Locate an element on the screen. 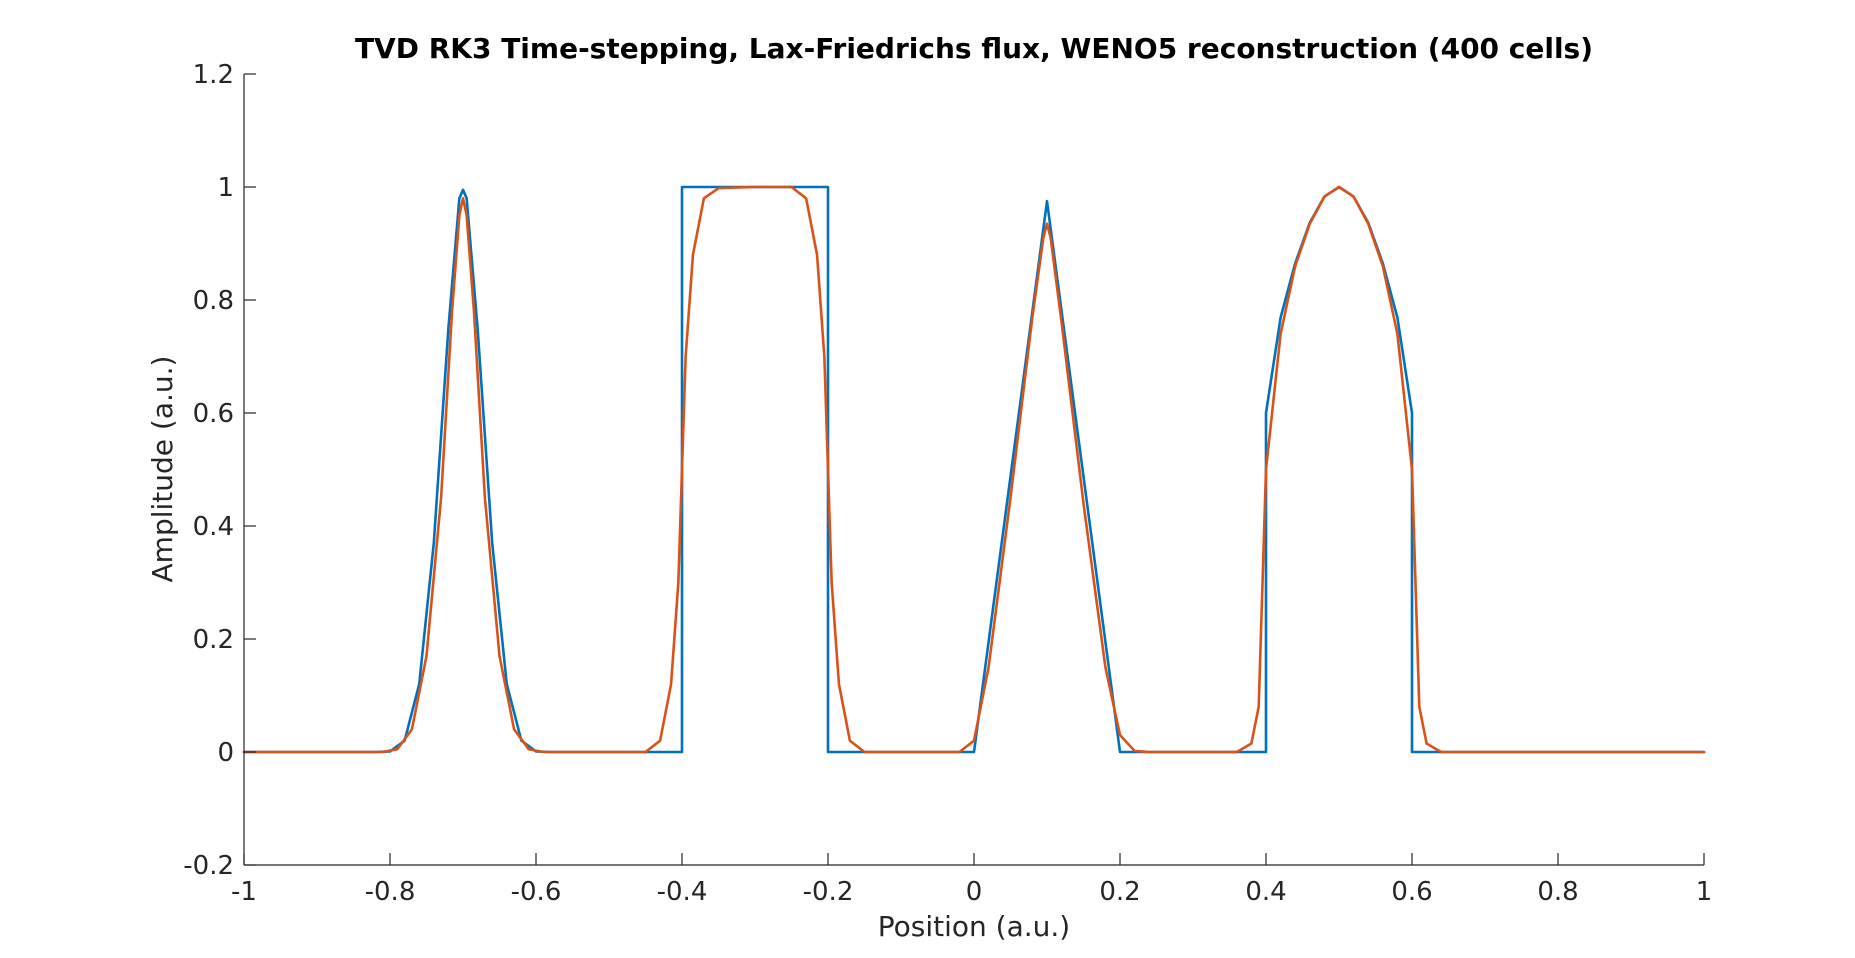 The height and width of the screenshot is (958, 1855). x-tick-label: 0.2 is located at coordinates (1119, 892).